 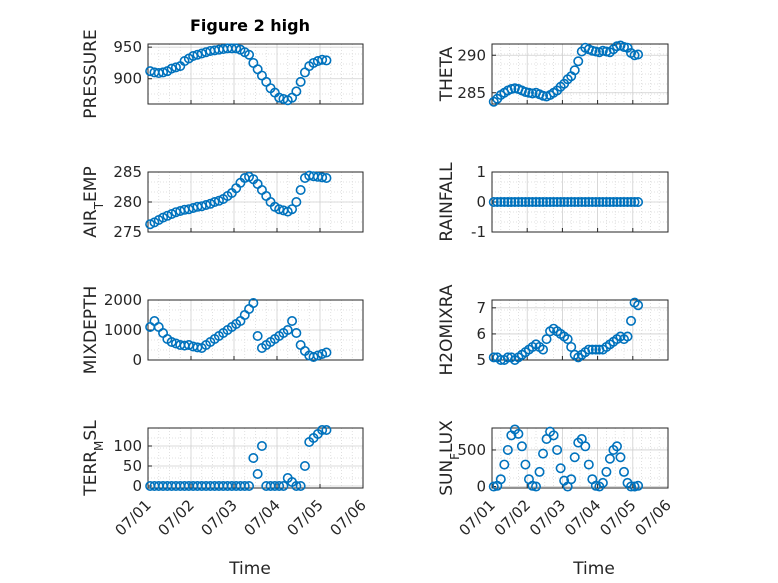 What do you see at coordinates (91, 73) in the screenshot?
I see `y-axis-label: PRESSURE` at bounding box center [91, 73].